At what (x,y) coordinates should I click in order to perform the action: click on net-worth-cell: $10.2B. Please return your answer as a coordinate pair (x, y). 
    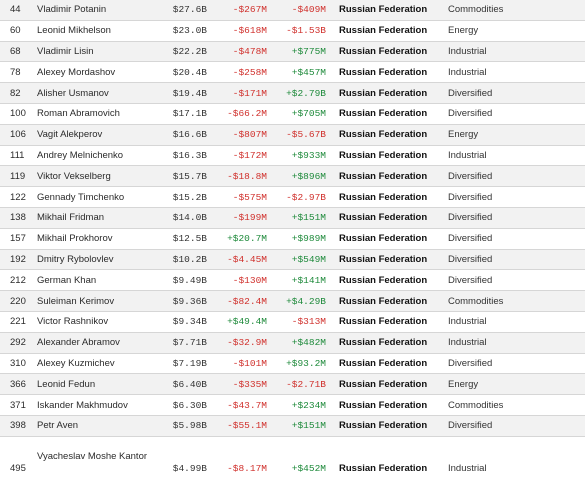
    Looking at the image, I should click on (189, 259).